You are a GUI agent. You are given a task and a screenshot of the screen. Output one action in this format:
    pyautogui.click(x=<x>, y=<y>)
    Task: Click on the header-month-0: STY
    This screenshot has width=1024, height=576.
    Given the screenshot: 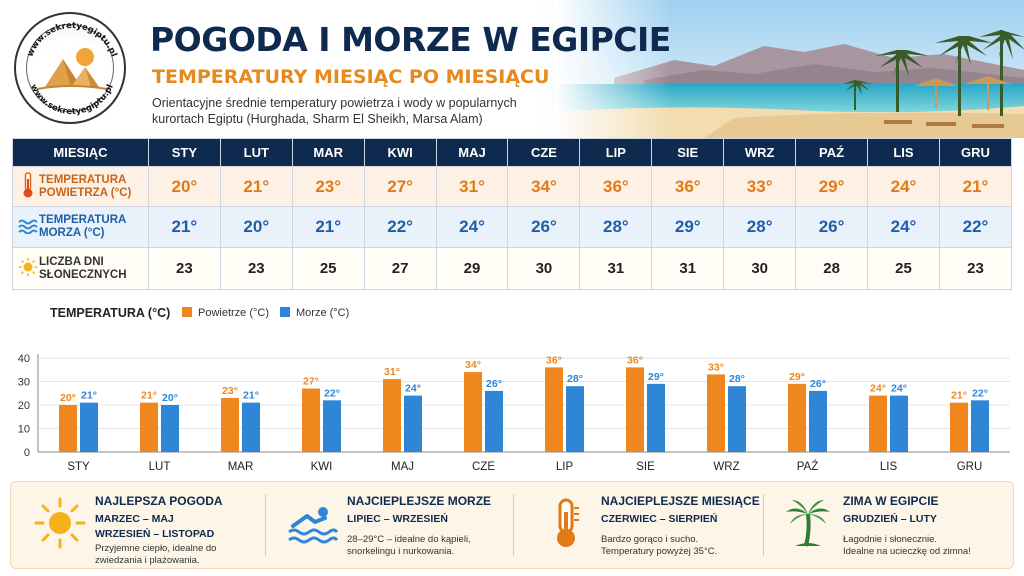 What is the action you would take?
    pyautogui.click(x=184, y=152)
    